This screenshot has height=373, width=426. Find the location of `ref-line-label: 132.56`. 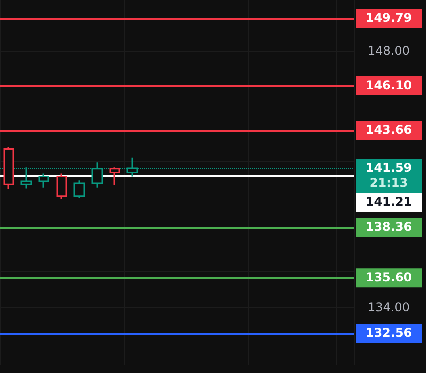

ref-line-label: 132.56 is located at coordinates (389, 333).